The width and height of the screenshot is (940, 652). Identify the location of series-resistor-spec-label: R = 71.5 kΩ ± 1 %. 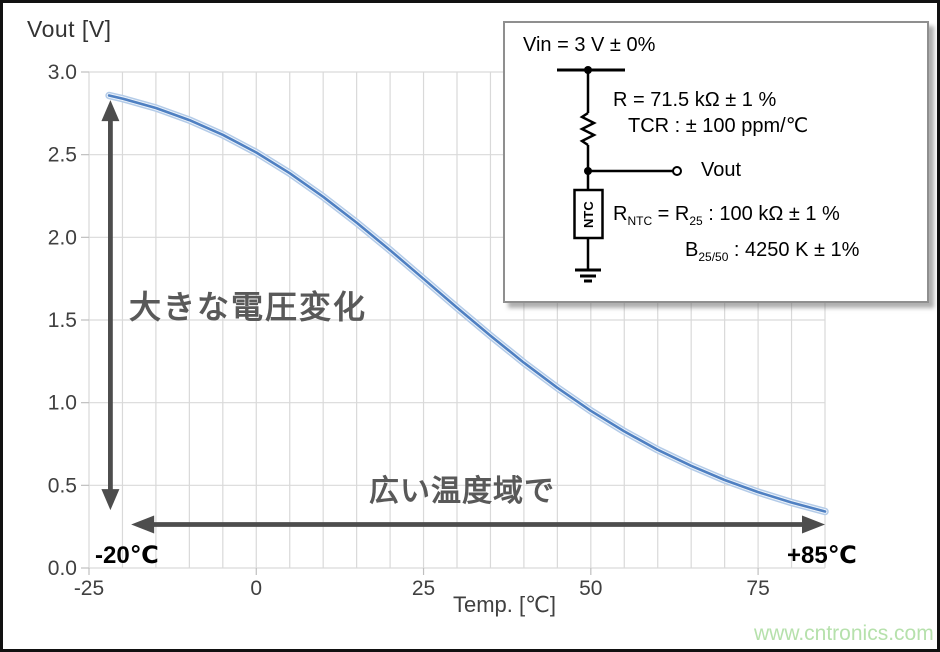
(695, 100).